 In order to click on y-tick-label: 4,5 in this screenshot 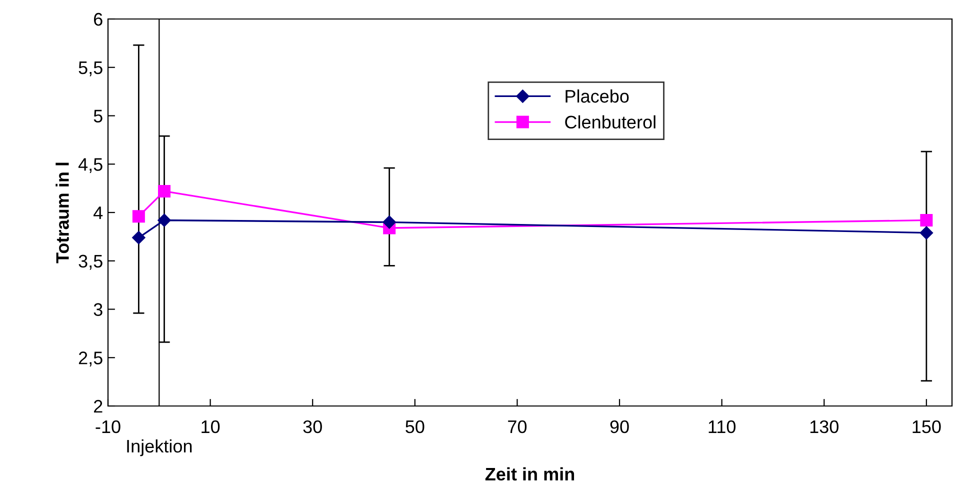, I will do `click(90, 165)`.